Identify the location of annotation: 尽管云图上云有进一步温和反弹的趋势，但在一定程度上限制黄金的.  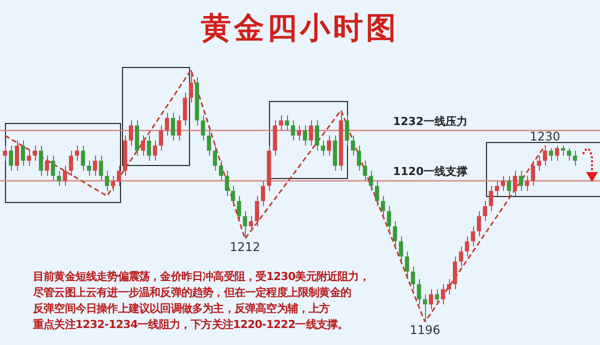
(192, 293).